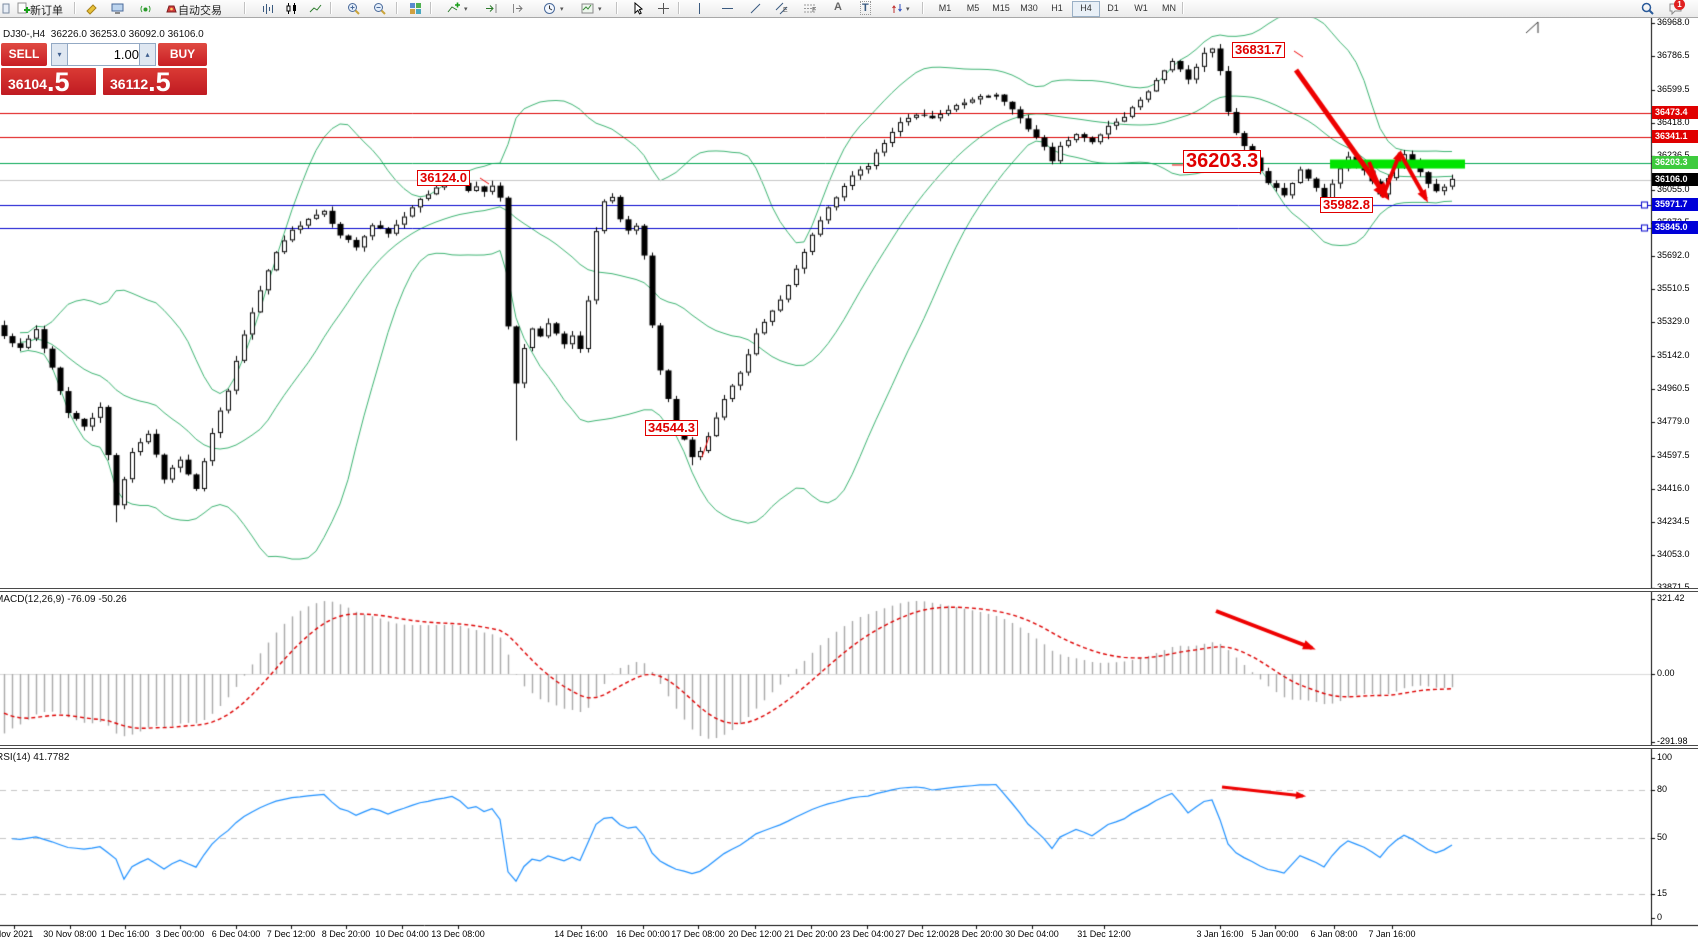  What do you see at coordinates (1675, 162) in the screenshot?
I see `price-badge: 36203.3` at bounding box center [1675, 162].